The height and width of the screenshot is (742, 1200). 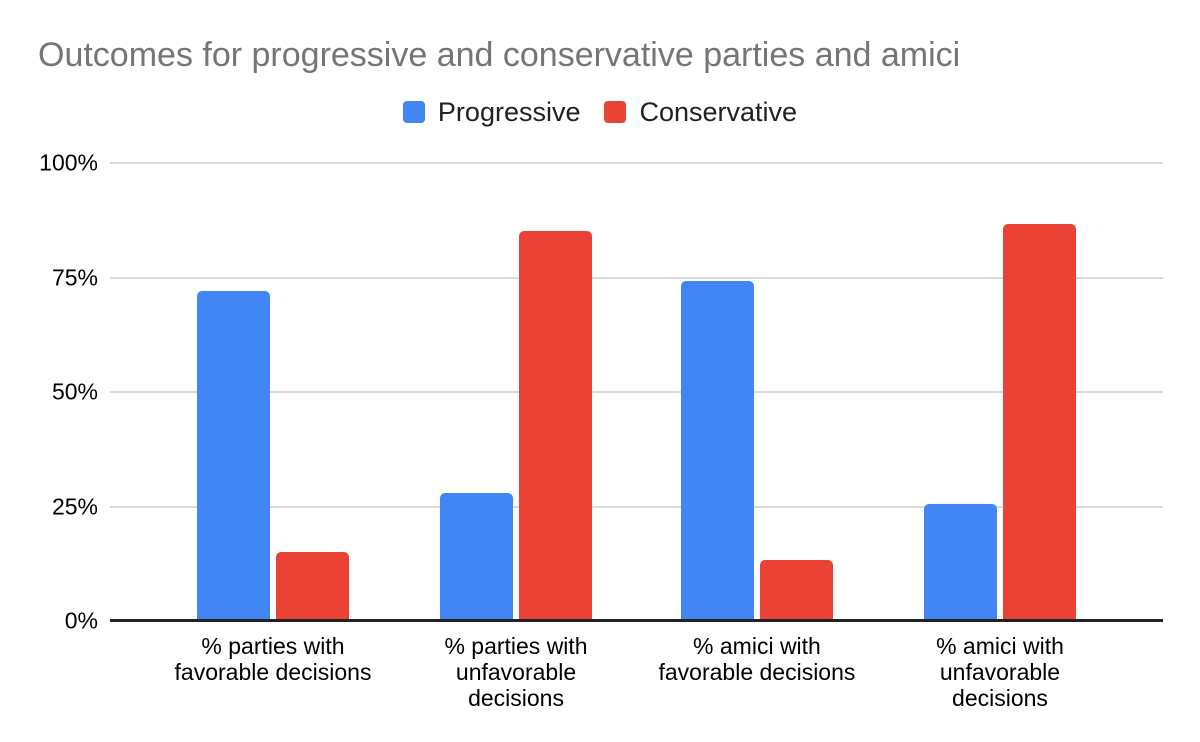 What do you see at coordinates (600, 112) in the screenshot?
I see `legend: Progressive Conservative` at bounding box center [600, 112].